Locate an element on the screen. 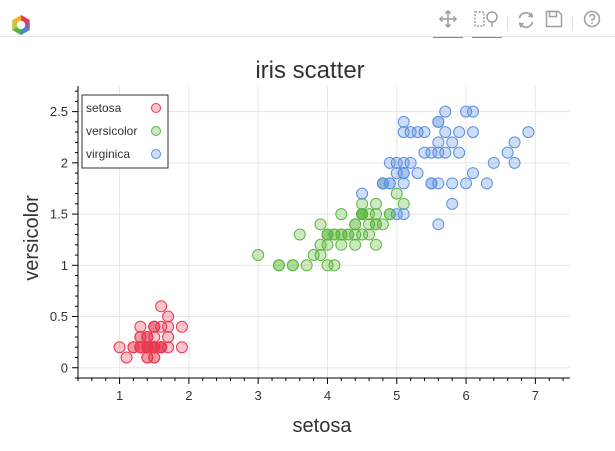 The width and height of the screenshot is (615, 451). pan-tool-button is located at coordinates (448, 24).